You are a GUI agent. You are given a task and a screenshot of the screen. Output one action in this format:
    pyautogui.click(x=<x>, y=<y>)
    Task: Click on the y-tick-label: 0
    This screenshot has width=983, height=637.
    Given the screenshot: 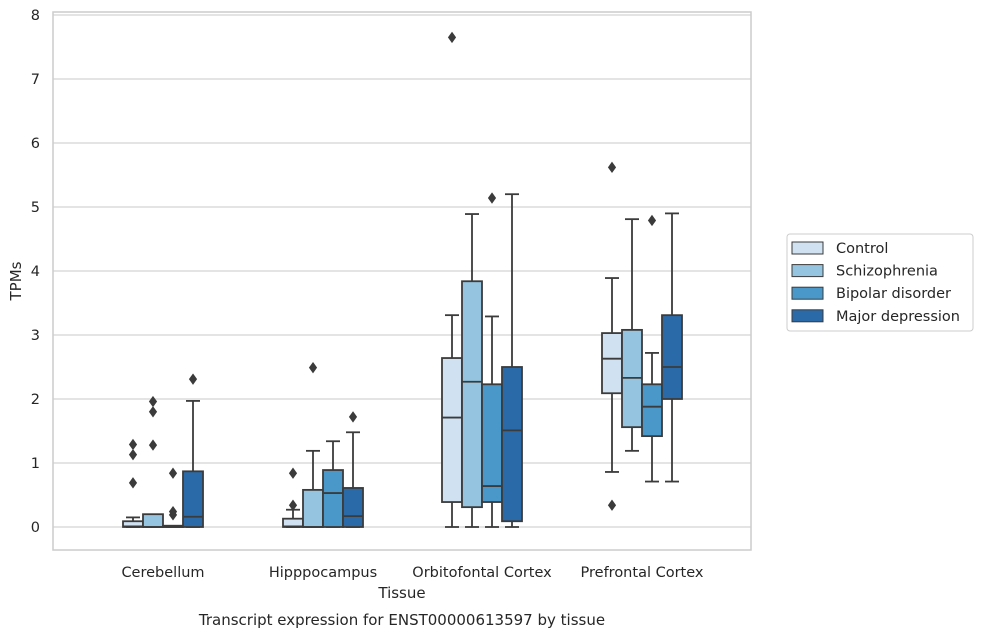 What is the action you would take?
    pyautogui.click(x=35, y=528)
    